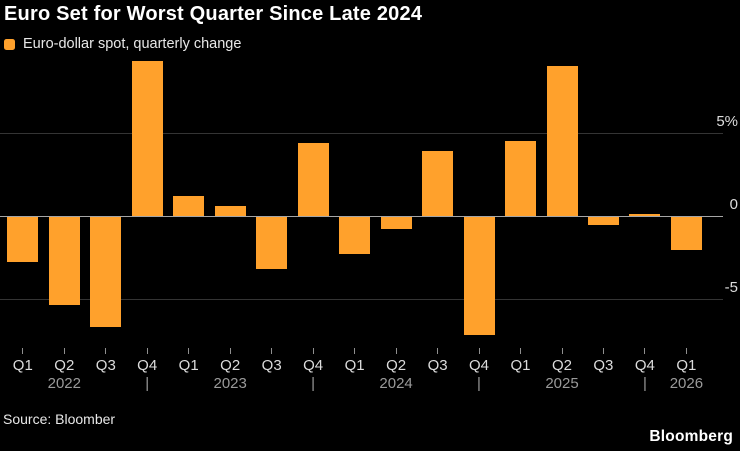 Image resolution: width=740 pixels, height=451 pixels. I want to click on x-label-q3-2023: Q3, so click(271, 365).